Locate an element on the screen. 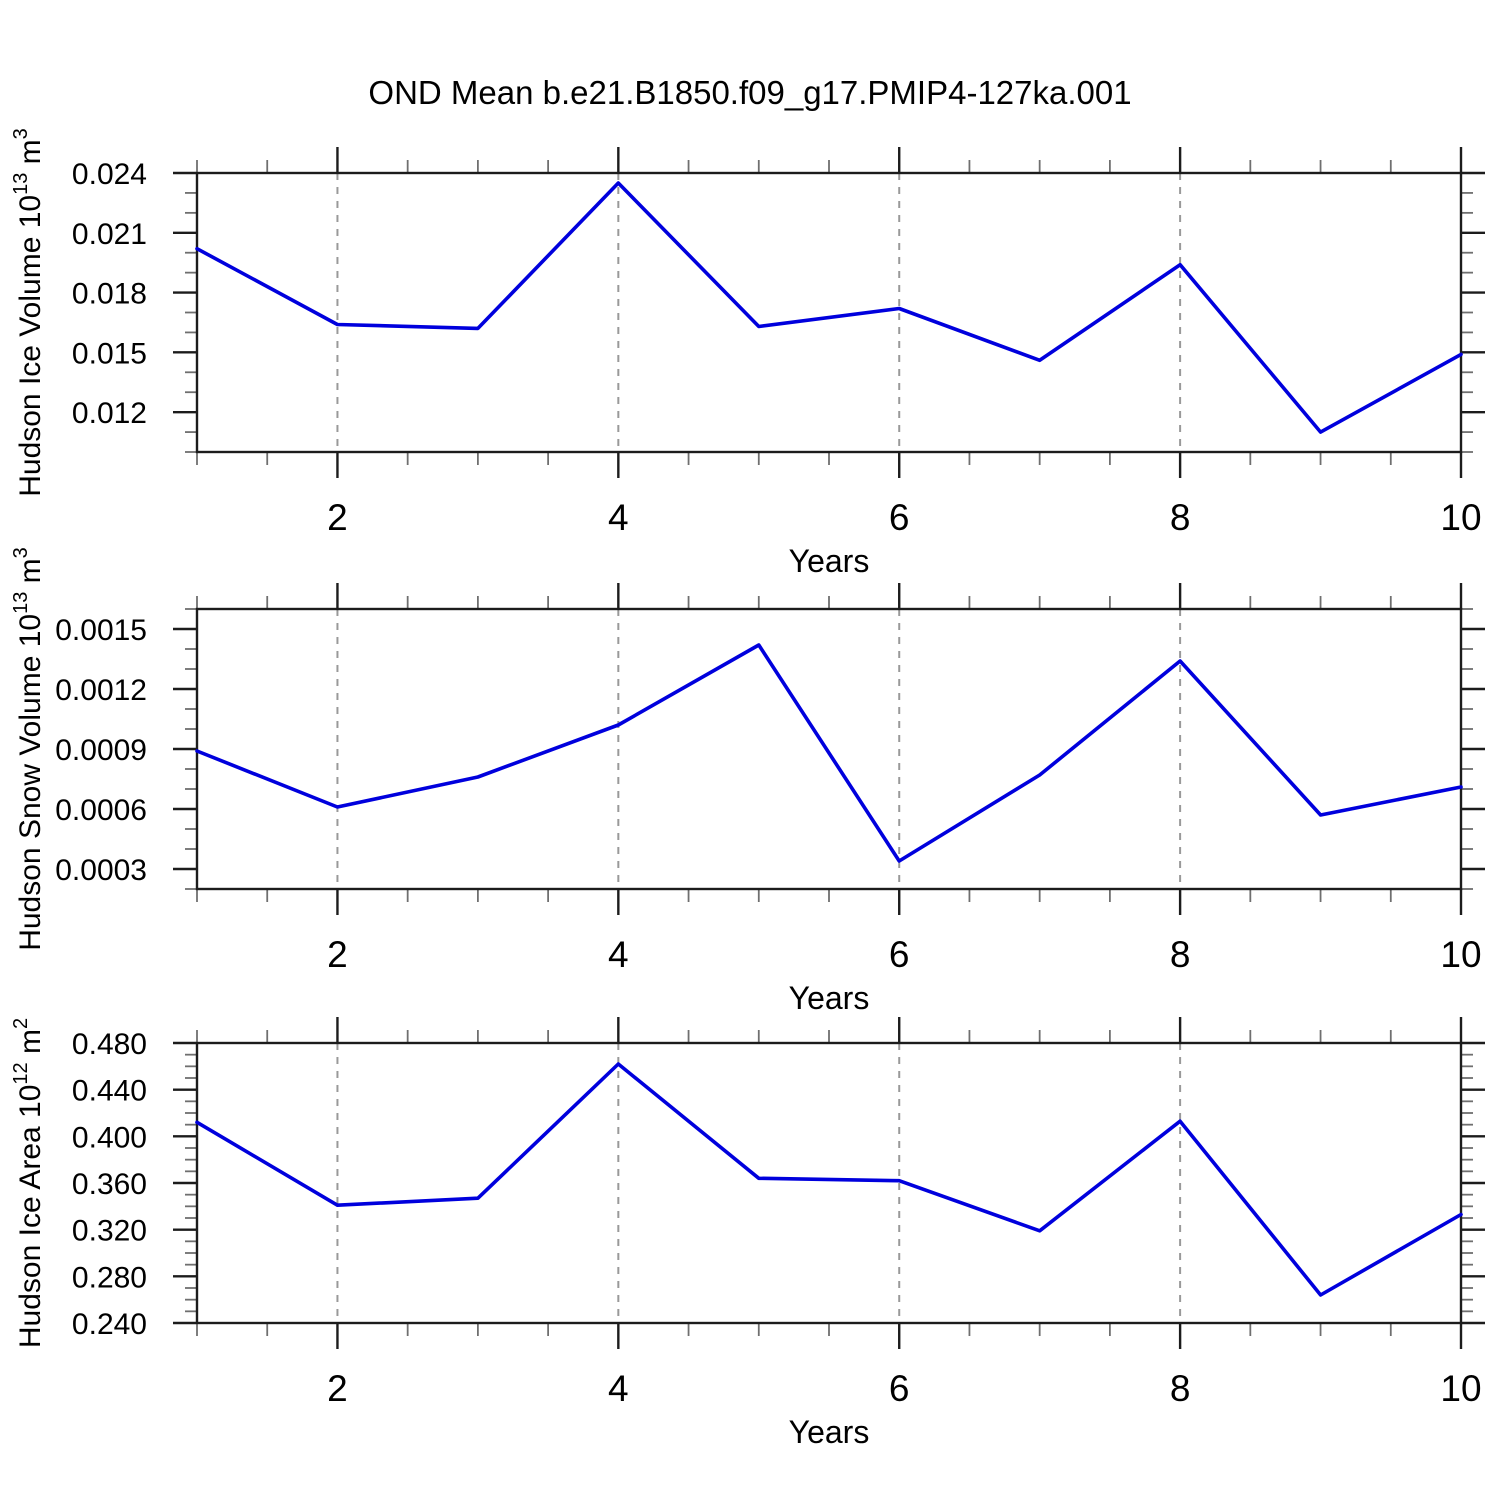 The height and width of the screenshot is (1505, 1500). y-tick-label: 0.021 is located at coordinates (109, 234).